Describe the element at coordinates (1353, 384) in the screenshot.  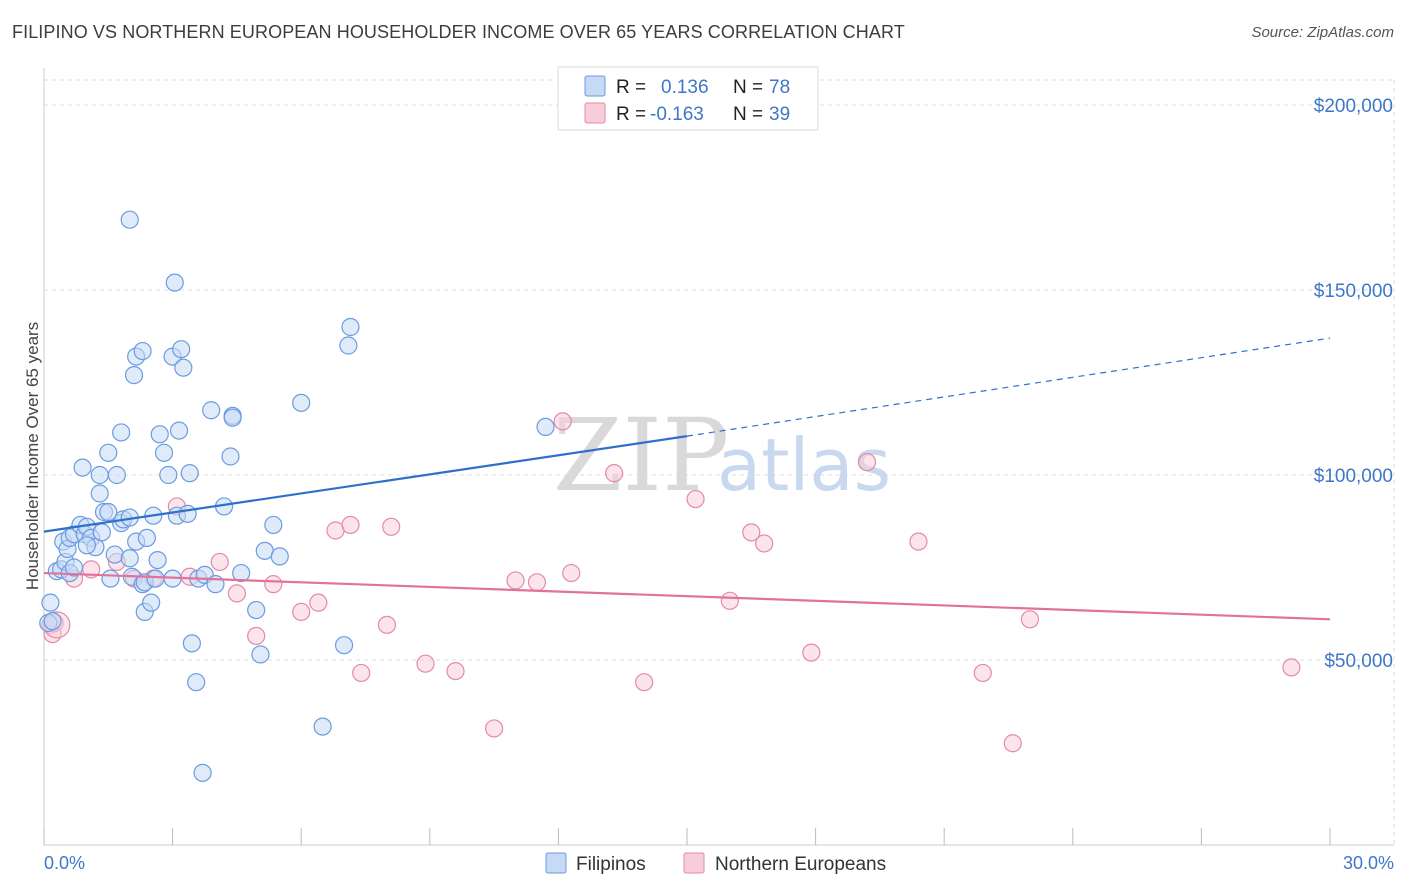
I see `y-tick-labels: $50,000 $100,000 $150,000 $200,000` at that location.